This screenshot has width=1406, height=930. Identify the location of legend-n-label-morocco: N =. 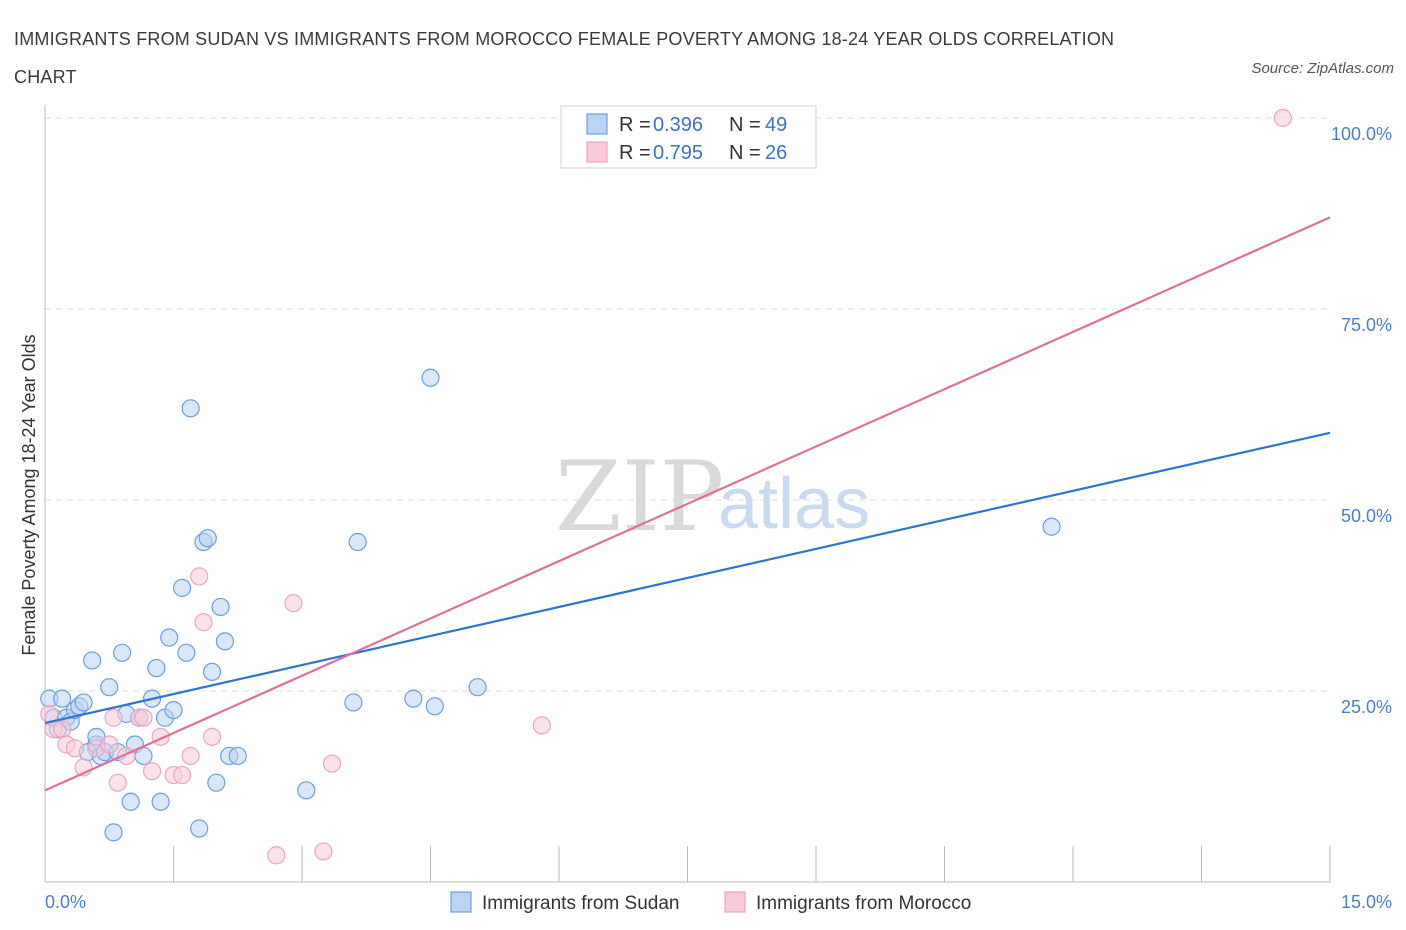
(745, 153).